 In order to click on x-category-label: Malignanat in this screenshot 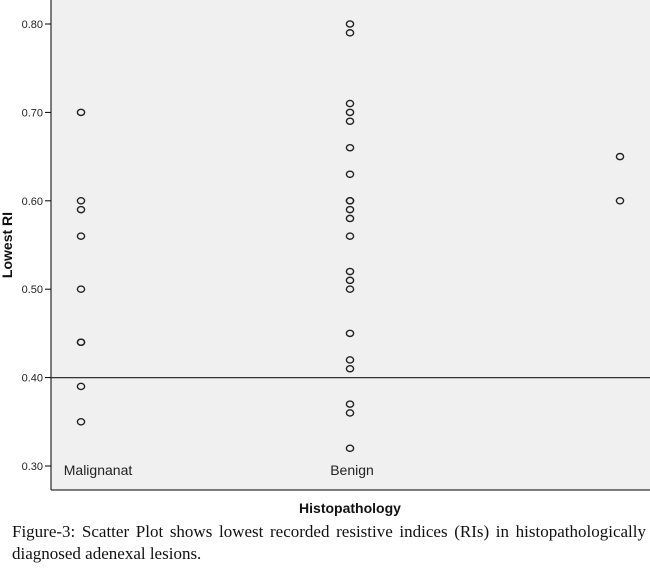, I will do `click(98, 470)`.